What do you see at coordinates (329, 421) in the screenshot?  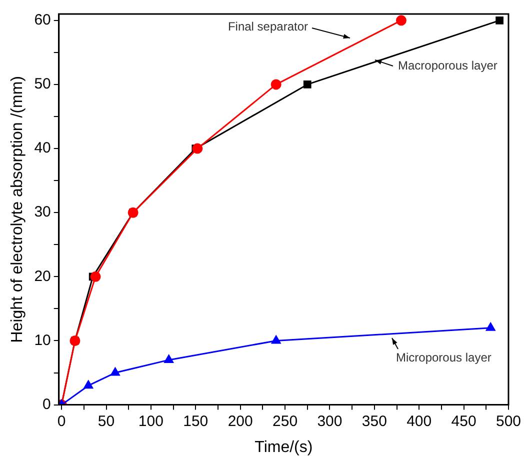 I see `x-tick-label: 300` at bounding box center [329, 421].